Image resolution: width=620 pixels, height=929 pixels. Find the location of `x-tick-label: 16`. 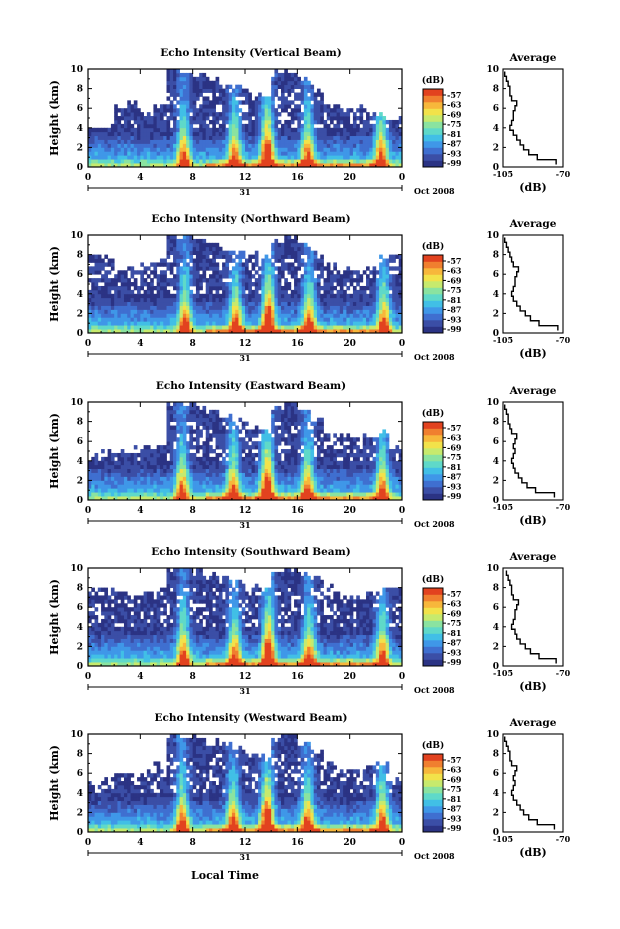

x-tick-label: 16 is located at coordinates (297, 178).